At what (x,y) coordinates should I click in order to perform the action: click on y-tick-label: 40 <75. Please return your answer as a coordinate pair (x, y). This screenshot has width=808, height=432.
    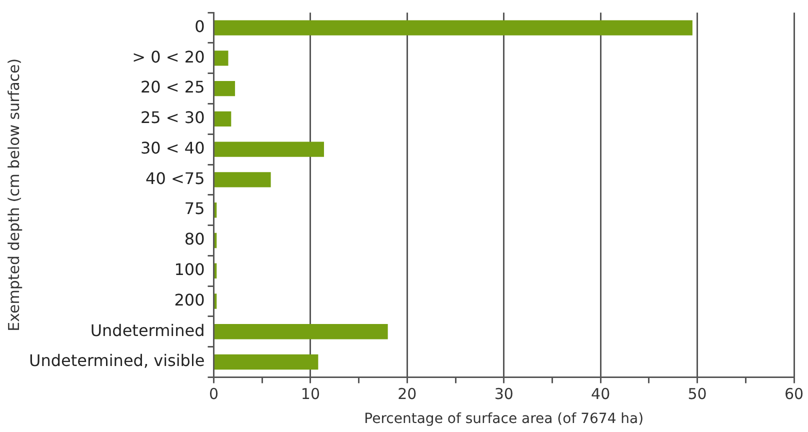
    Looking at the image, I should click on (175, 178).